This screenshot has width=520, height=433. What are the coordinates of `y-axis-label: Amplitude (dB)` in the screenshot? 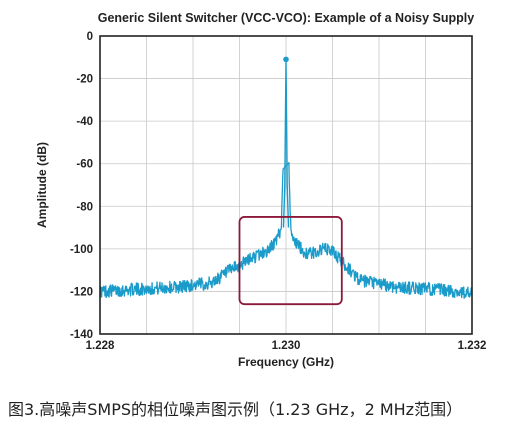 It's located at (42, 185).